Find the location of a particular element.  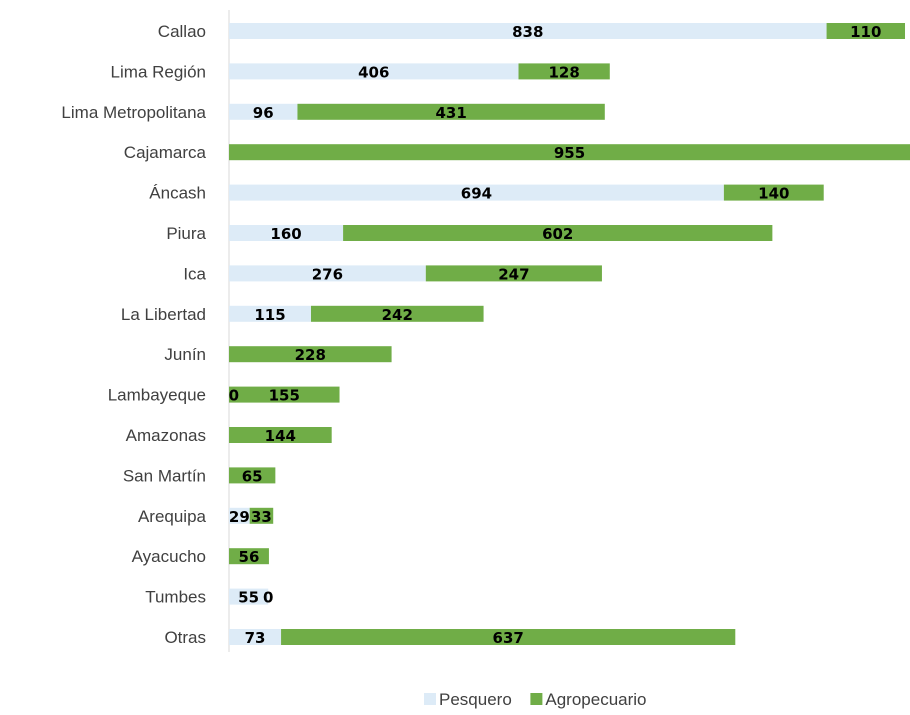

category-label-lambayeque: Lambayeque is located at coordinates (157, 395).